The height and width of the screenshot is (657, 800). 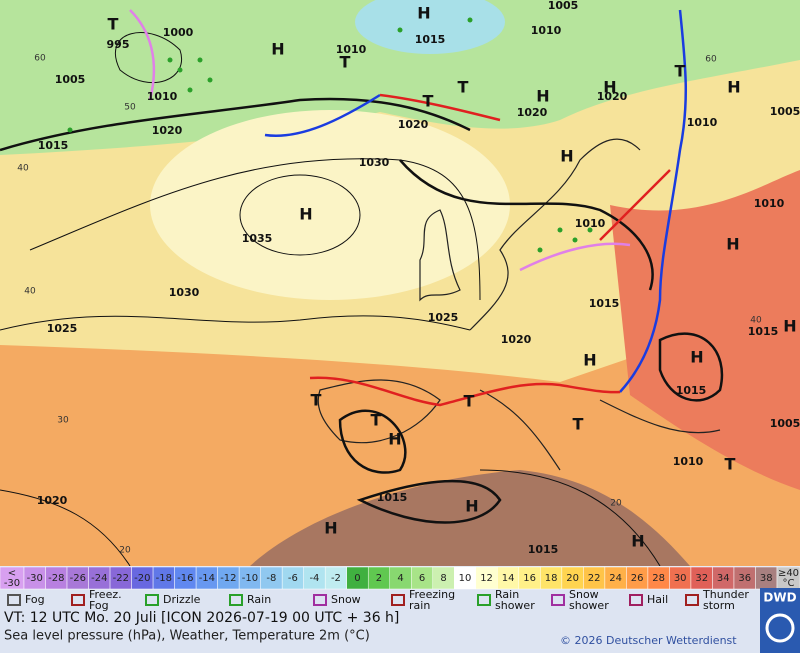 What do you see at coordinates (507, 594) in the screenshot?
I see `legend-label: Rain` at bounding box center [507, 594].